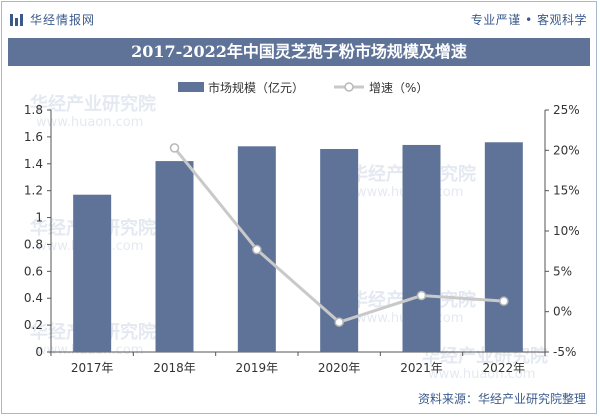  What do you see at coordinates (174, 368) in the screenshot?
I see `x-tick-label: 2018年` at bounding box center [174, 368].